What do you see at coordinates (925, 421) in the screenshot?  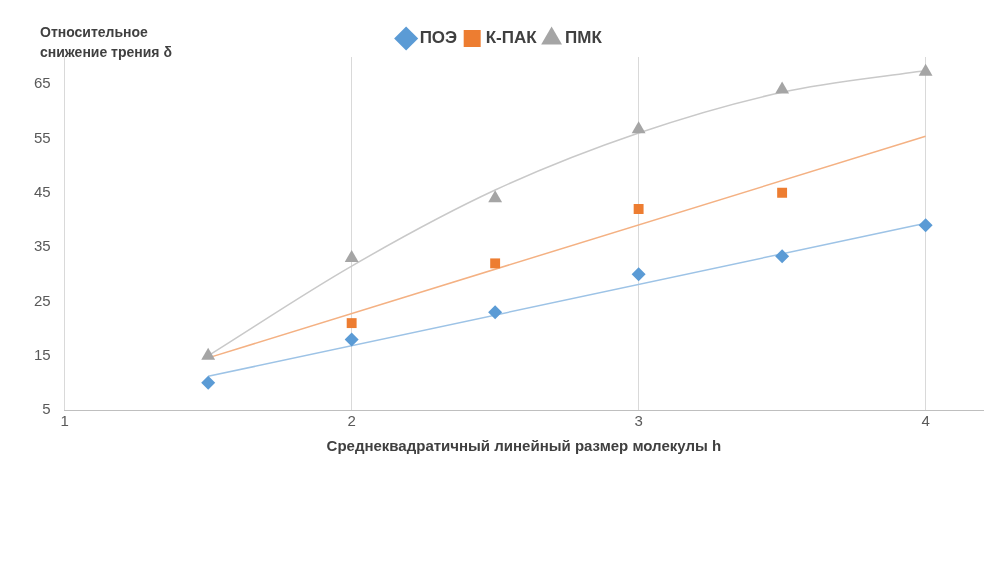 I see `x-tick-label: 4` at bounding box center [925, 421].